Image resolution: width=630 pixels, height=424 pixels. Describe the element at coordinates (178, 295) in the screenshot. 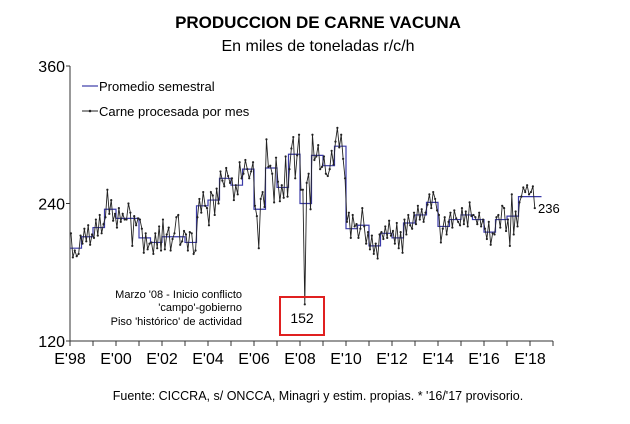

I see `annotation-line-1: Marzo '08 - Inicio conflicto` at that location.